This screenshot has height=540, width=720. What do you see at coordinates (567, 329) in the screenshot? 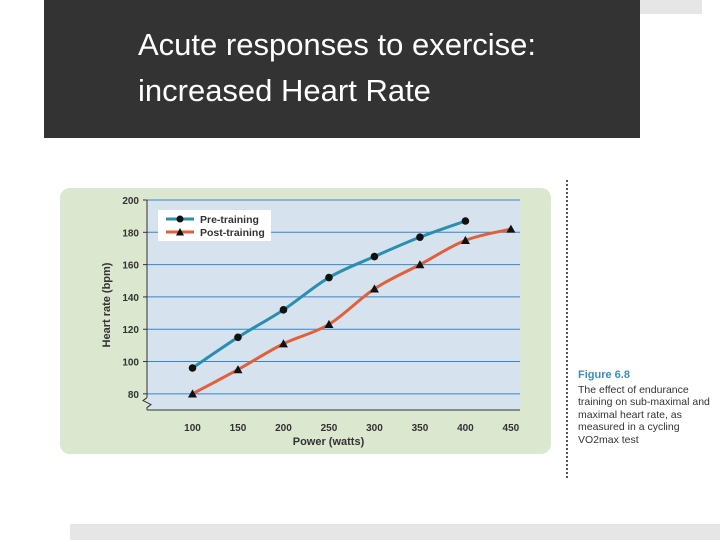
I see `caption-divider` at bounding box center [567, 329].